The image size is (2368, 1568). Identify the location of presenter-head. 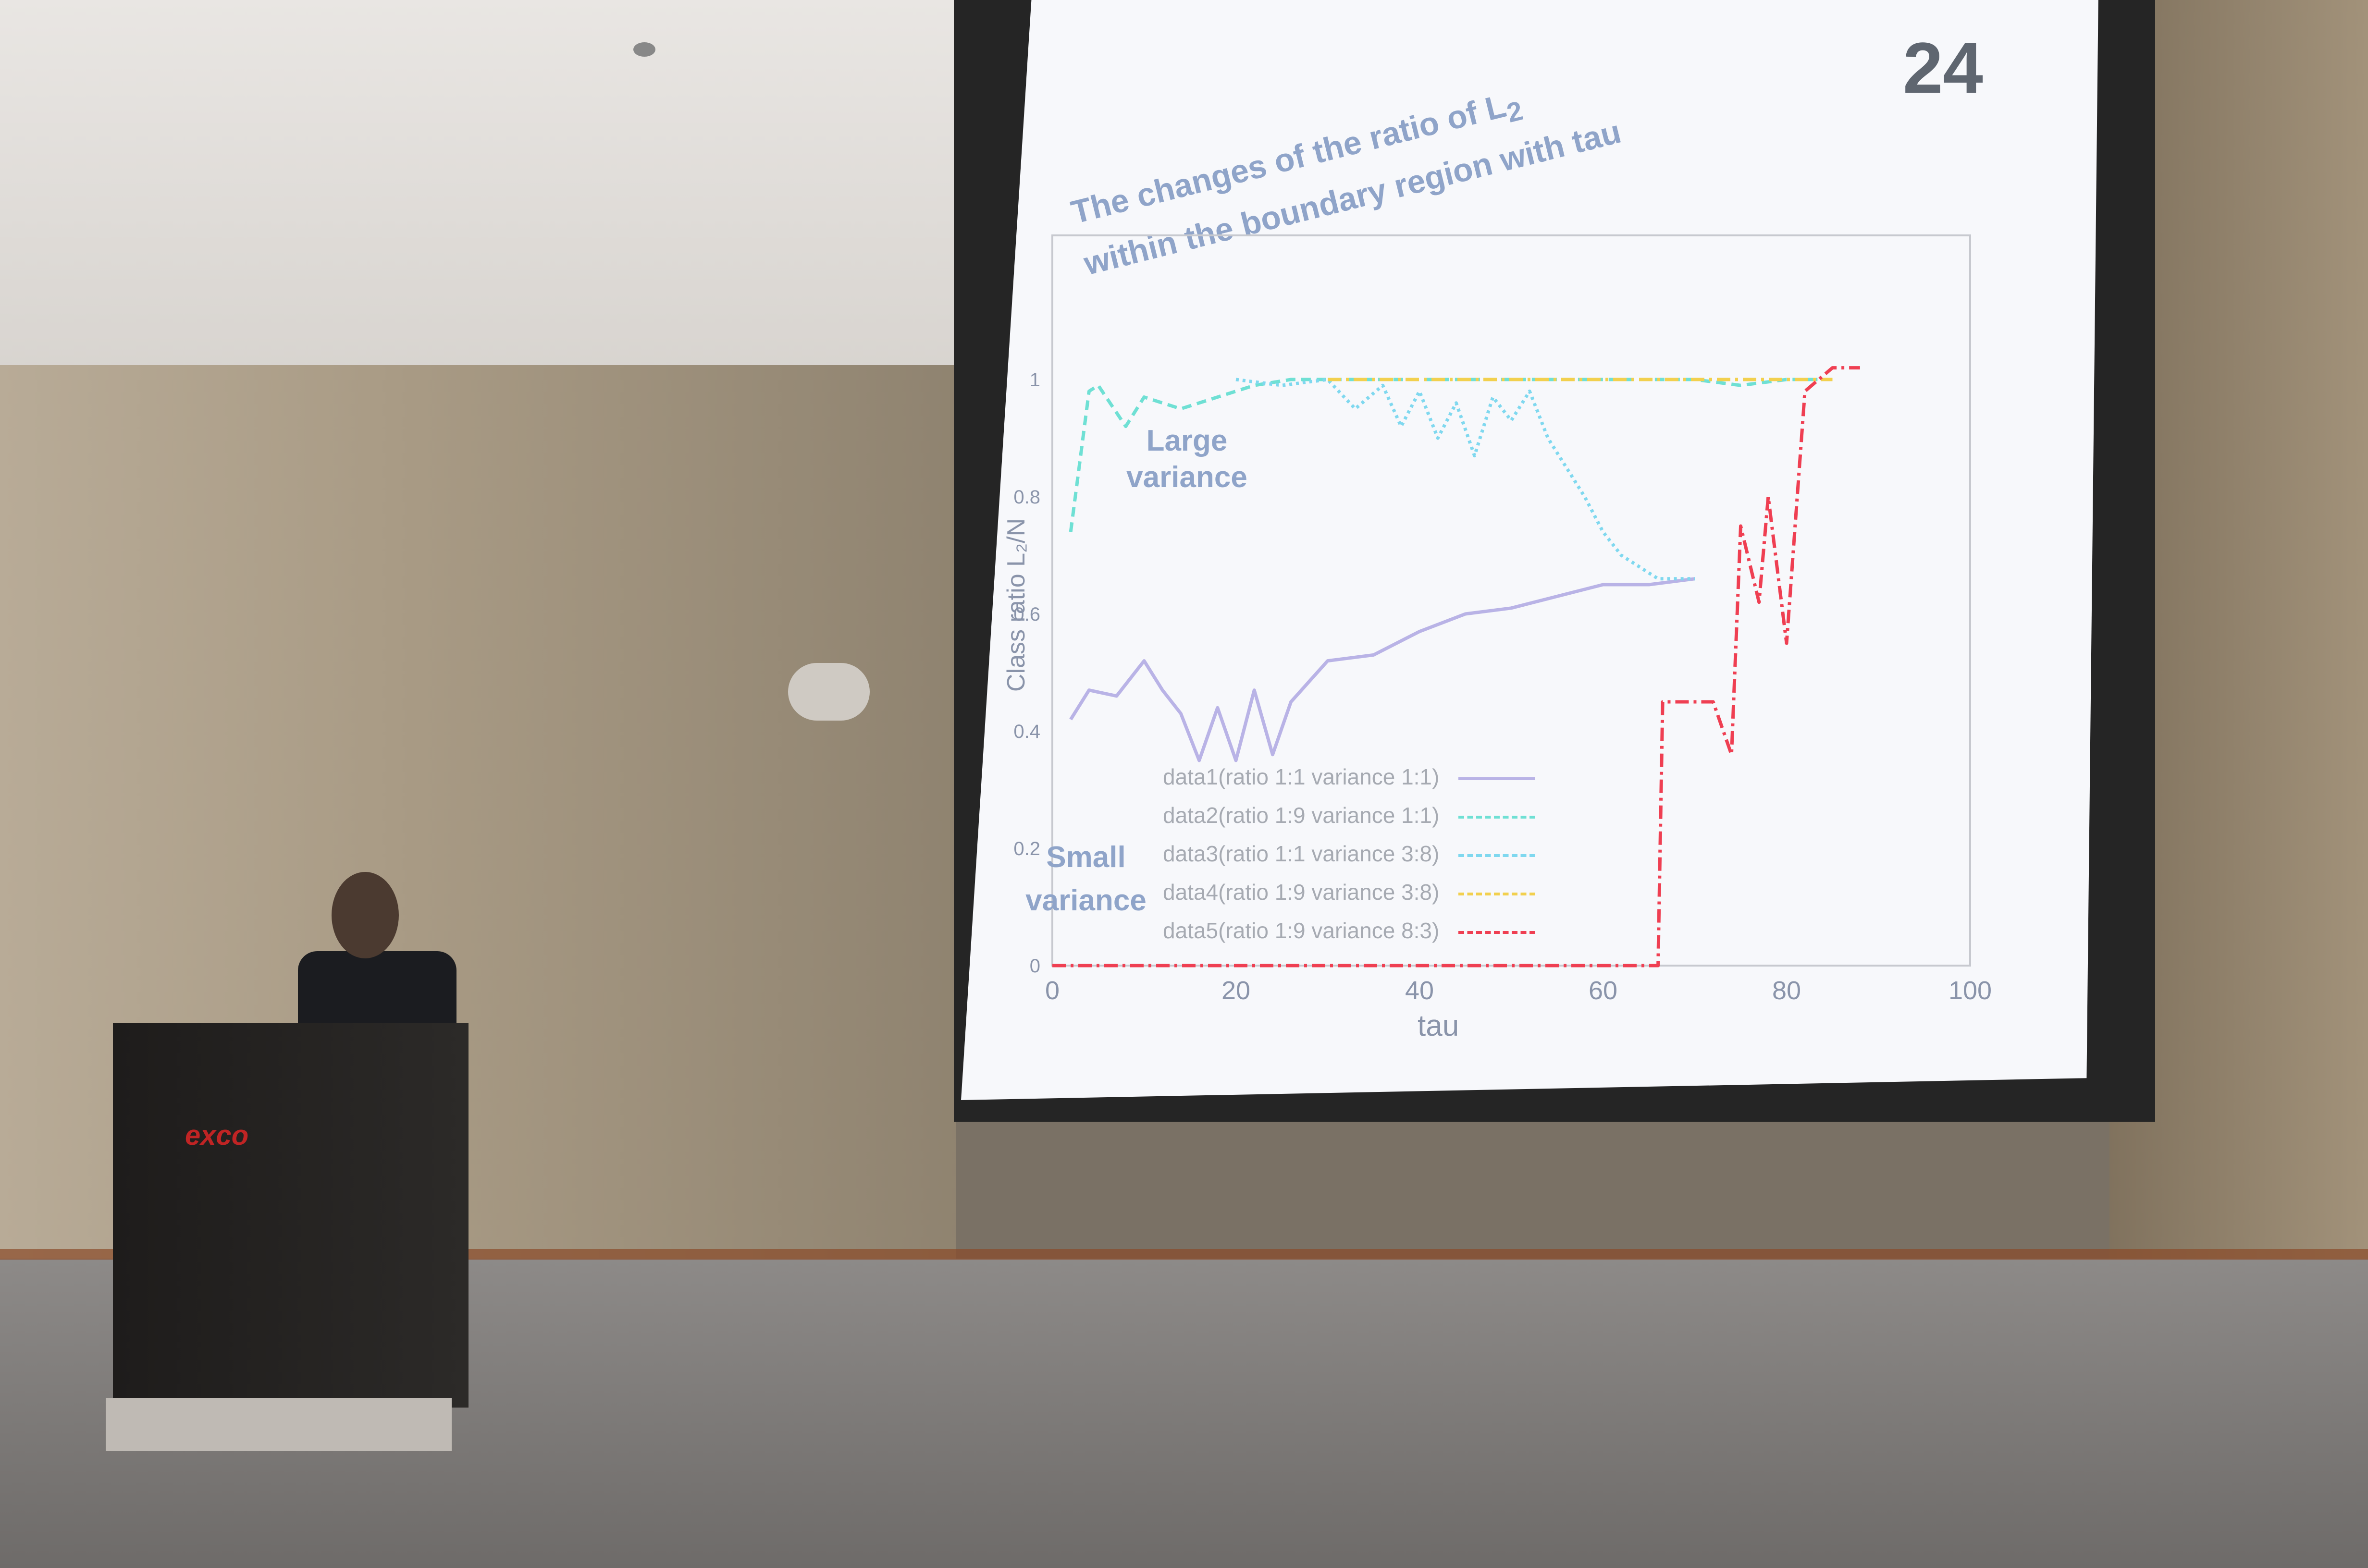
(365, 915).